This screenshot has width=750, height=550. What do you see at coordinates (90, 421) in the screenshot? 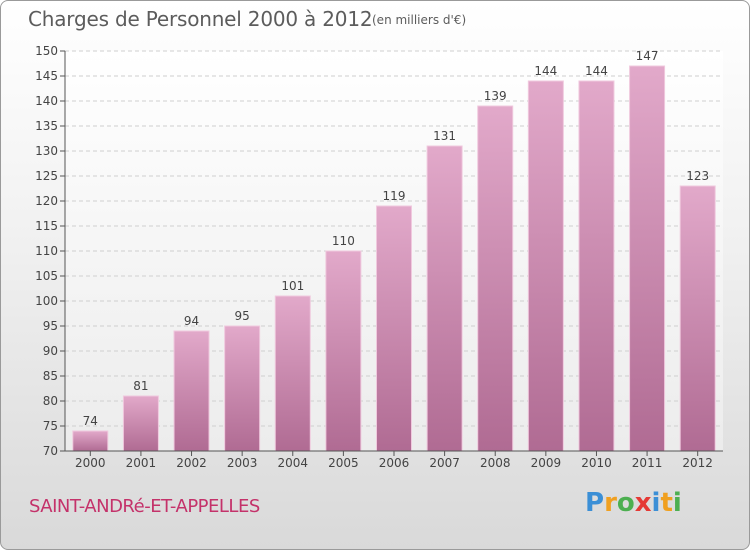
I see `data-label: 74` at bounding box center [90, 421].